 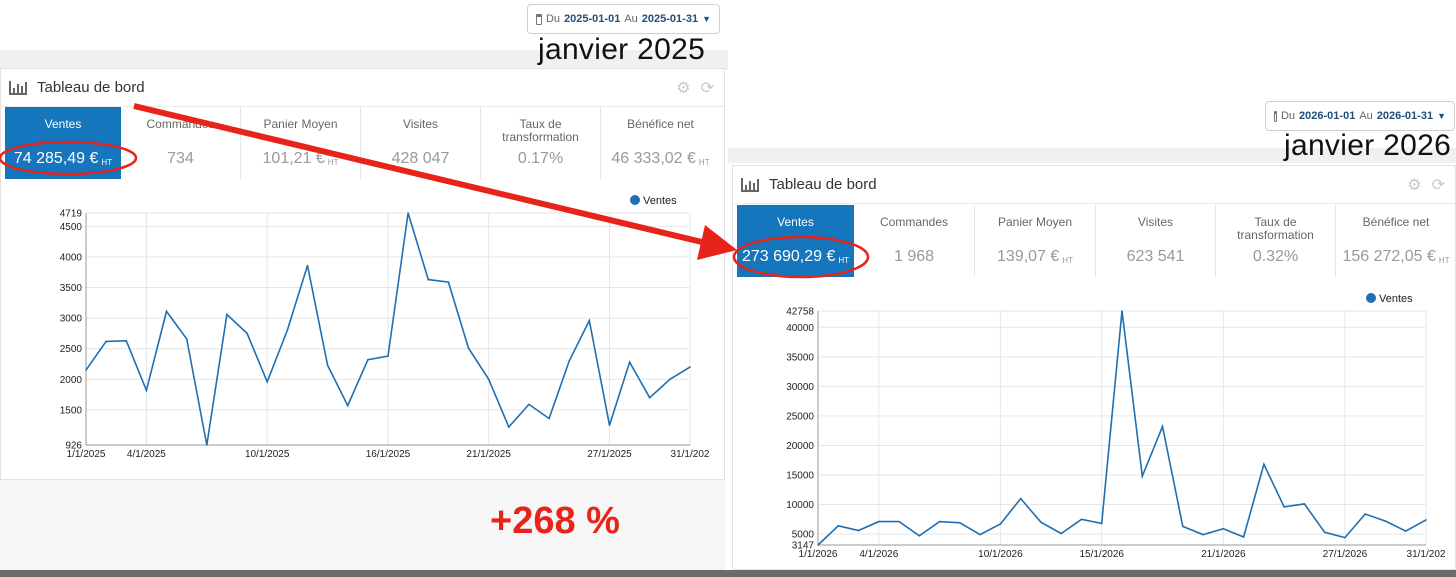 What do you see at coordinates (71, 319) in the screenshot?
I see `y-tick-label: 3000` at bounding box center [71, 319].